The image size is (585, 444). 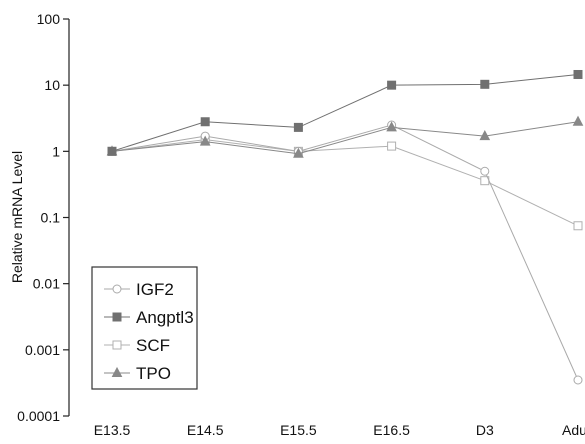 I want to click on y-tick-label: 0.0001, so click(x=38, y=416).